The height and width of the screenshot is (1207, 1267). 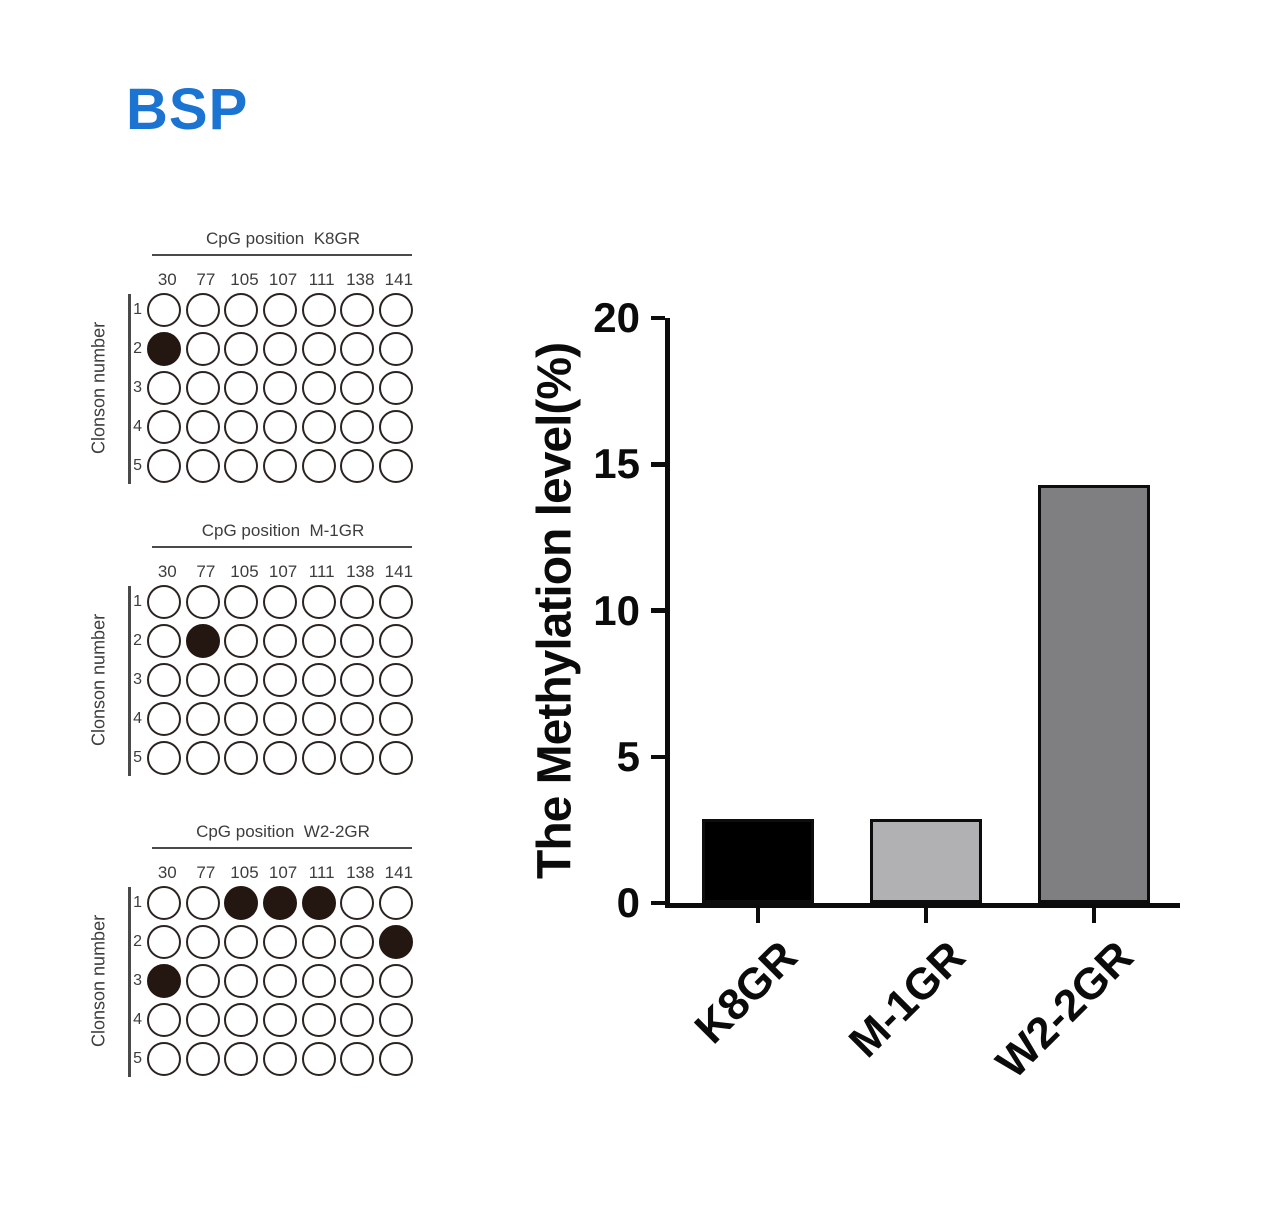 What do you see at coordinates (206, 872) in the screenshot?
I see `cpg-position-label: 77` at bounding box center [206, 872].